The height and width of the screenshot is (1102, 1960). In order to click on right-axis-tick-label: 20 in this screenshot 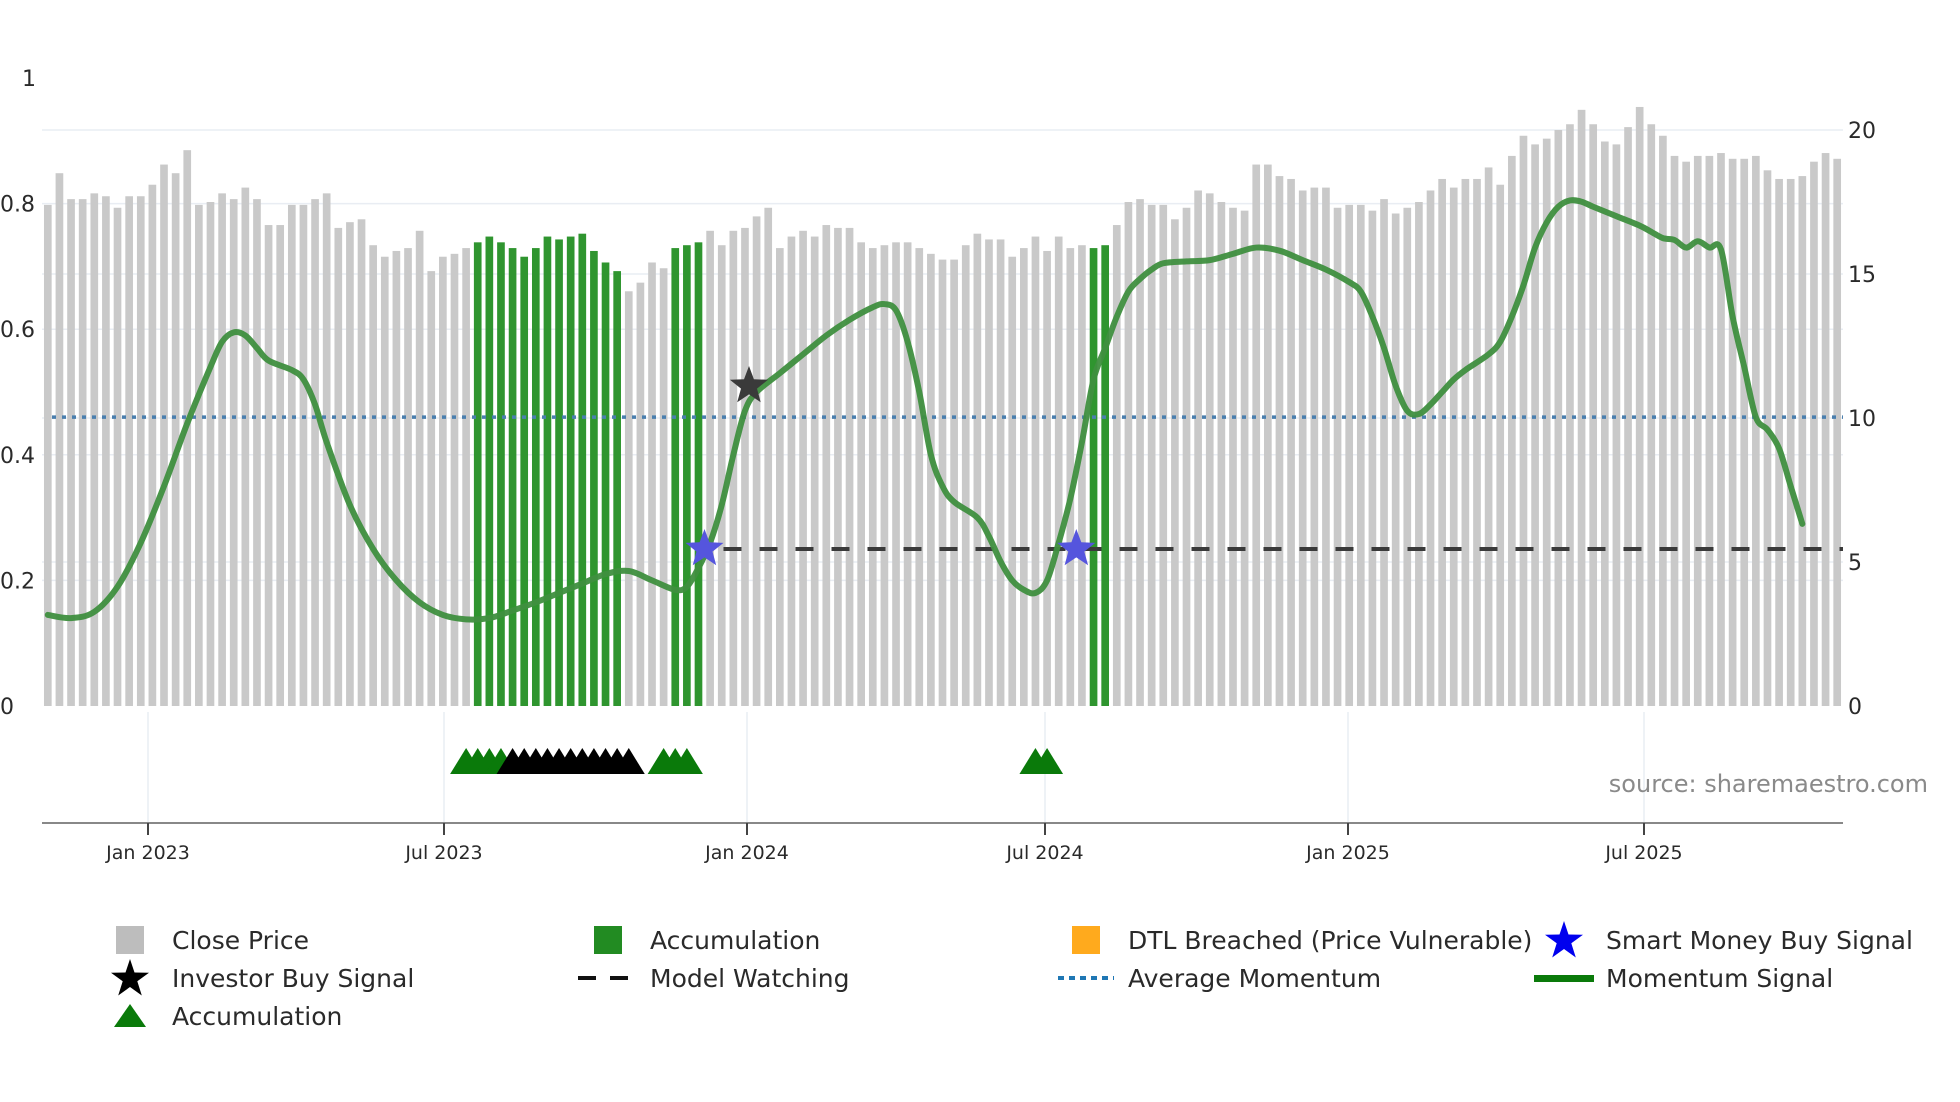, I will do `click(1862, 131)`.